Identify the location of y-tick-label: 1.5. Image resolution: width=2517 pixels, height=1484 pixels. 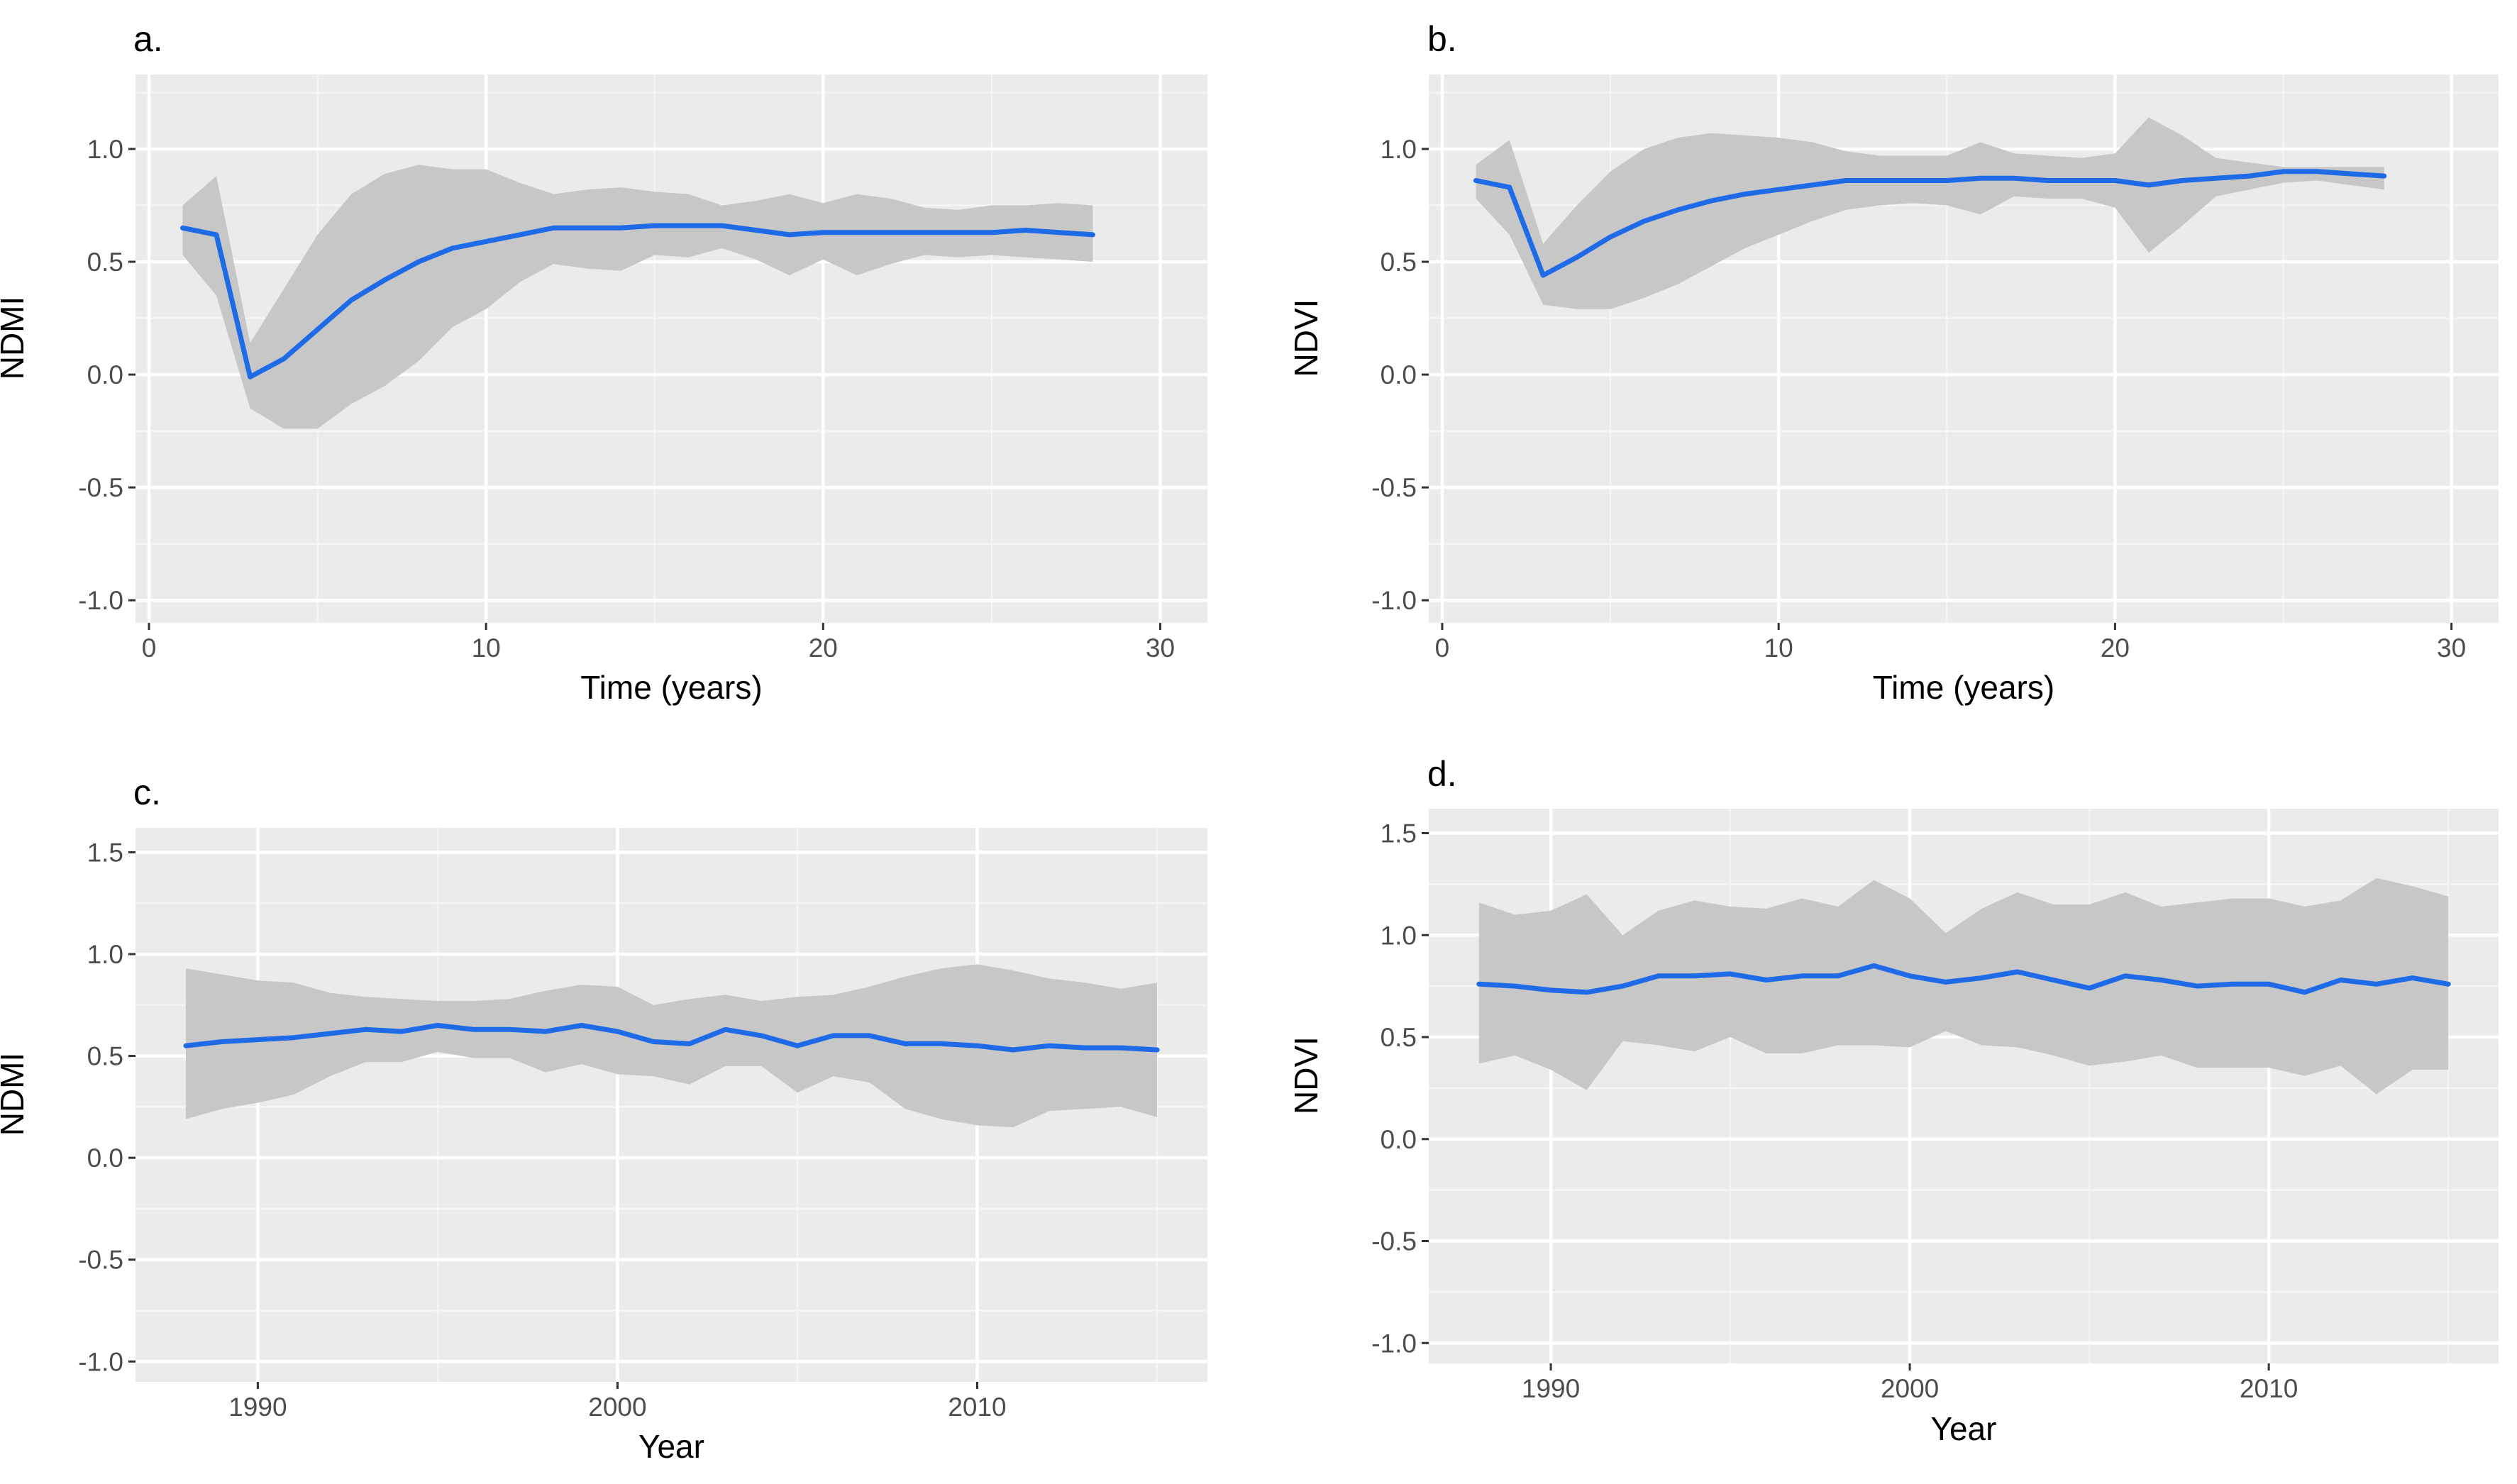
(1399, 833).